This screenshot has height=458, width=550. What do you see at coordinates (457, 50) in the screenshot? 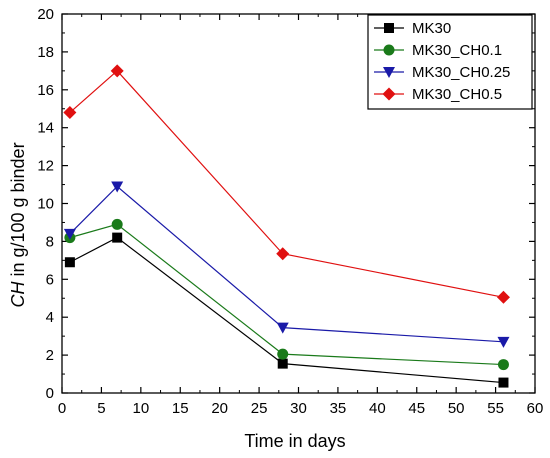
I see `legend-label: MK30_CH0.1` at bounding box center [457, 50].